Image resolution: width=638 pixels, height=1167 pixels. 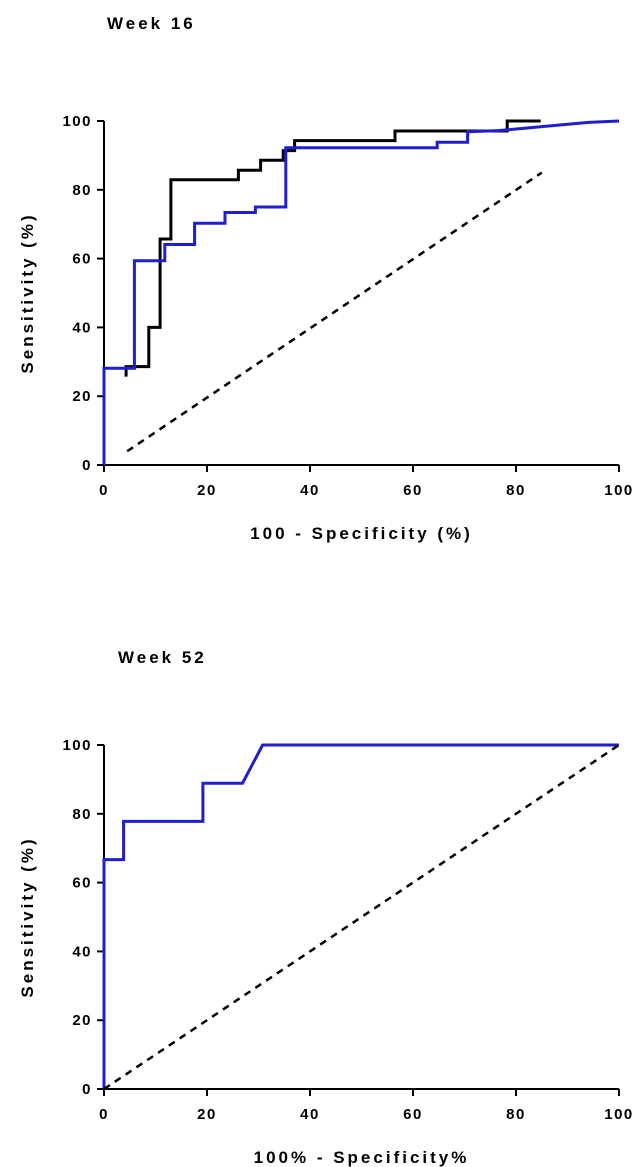 What do you see at coordinates (82, 396) in the screenshot?
I see `week16-y-tick-label: 20` at bounding box center [82, 396].